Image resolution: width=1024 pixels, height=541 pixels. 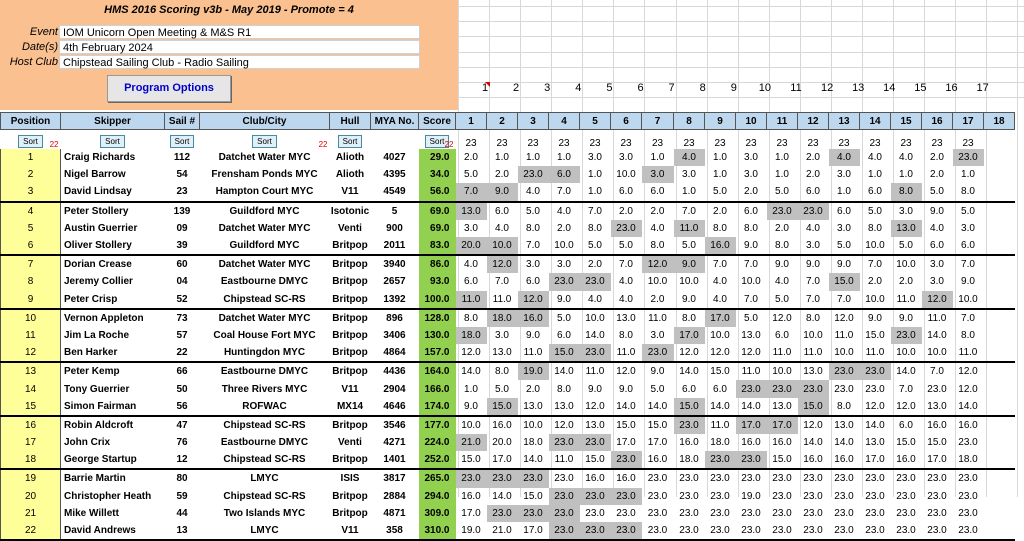 I want to click on column-header: 7, so click(x=657, y=121).